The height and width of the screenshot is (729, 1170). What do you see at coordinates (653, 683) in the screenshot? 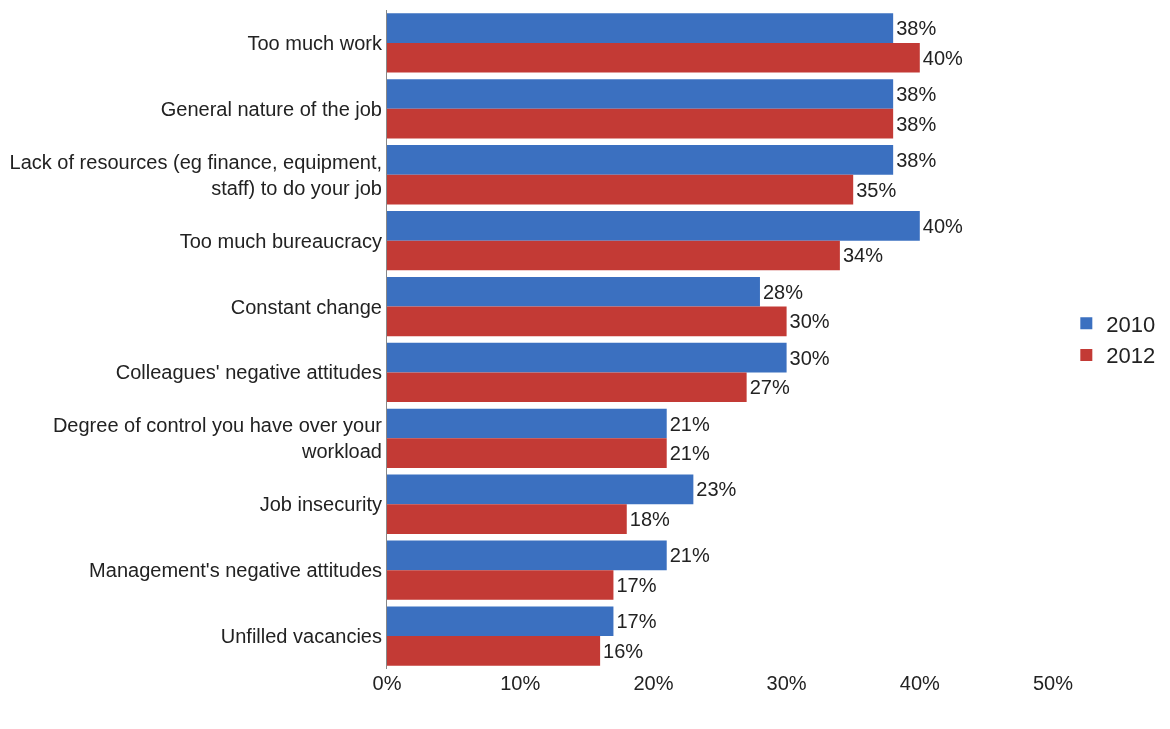
I see `x-tick-label: 20%` at bounding box center [653, 683].